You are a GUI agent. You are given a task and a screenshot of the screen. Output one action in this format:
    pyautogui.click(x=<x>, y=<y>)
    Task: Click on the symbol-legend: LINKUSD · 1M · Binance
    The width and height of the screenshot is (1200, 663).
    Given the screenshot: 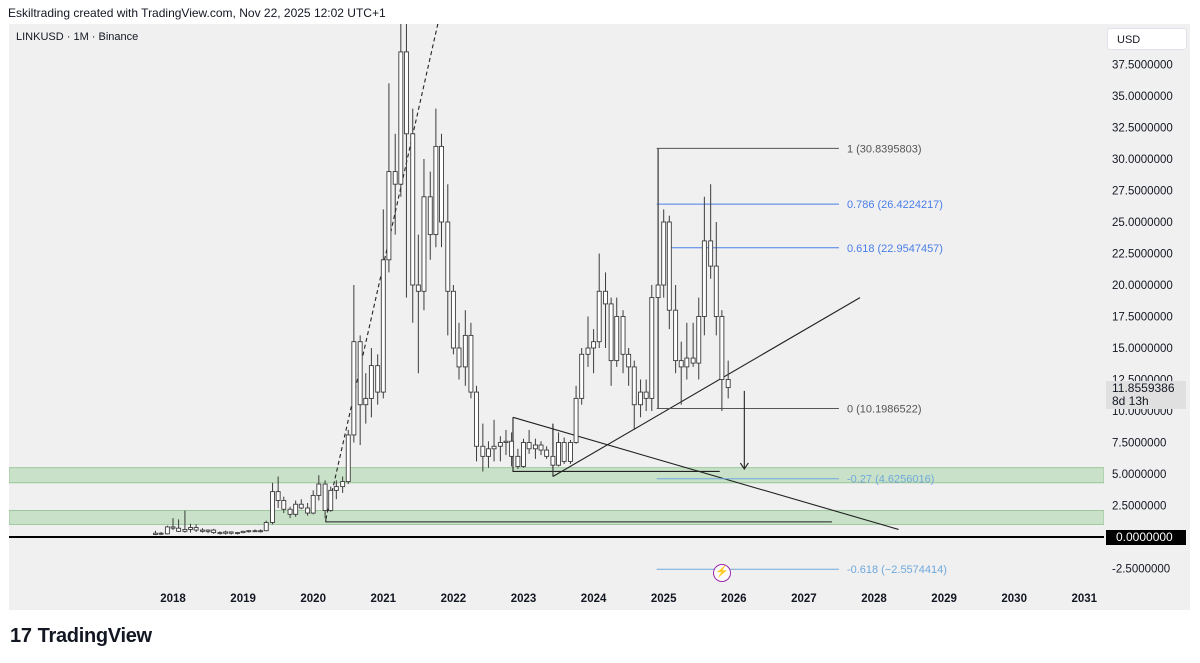 What is the action you would take?
    pyautogui.click(x=77, y=37)
    